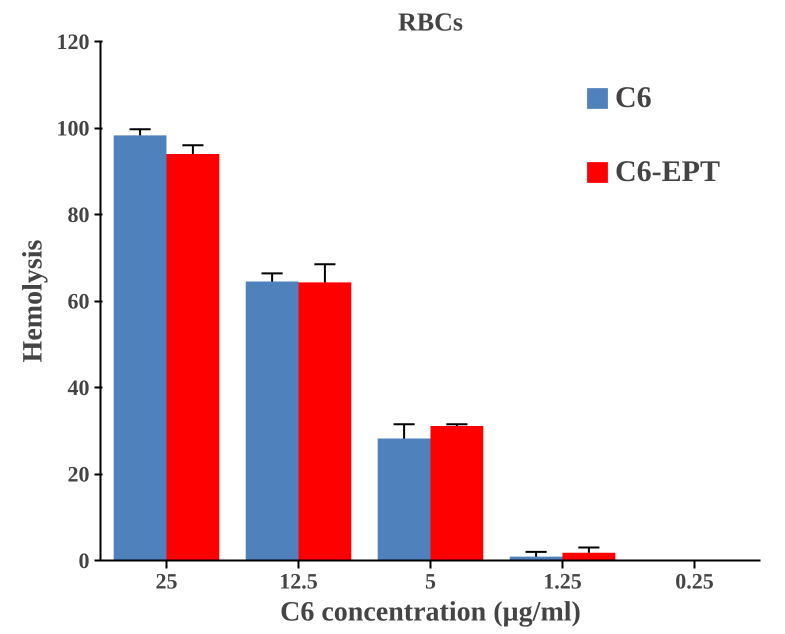  What do you see at coordinates (73, 41) in the screenshot?
I see `y-tick-label: 120` at bounding box center [73, 41].